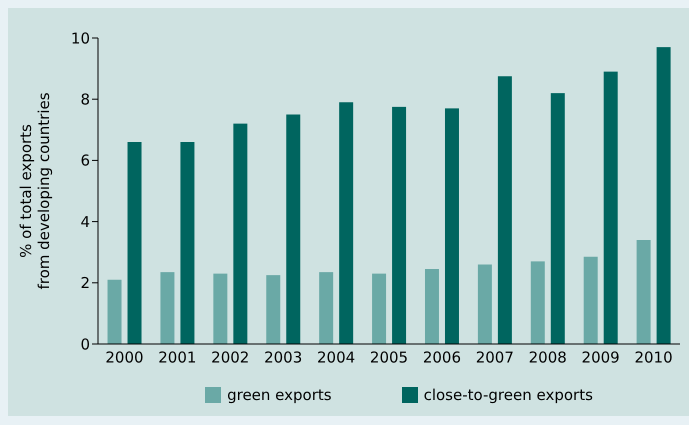  I want to click on x-tick-label: 2000, so click(124, 357).